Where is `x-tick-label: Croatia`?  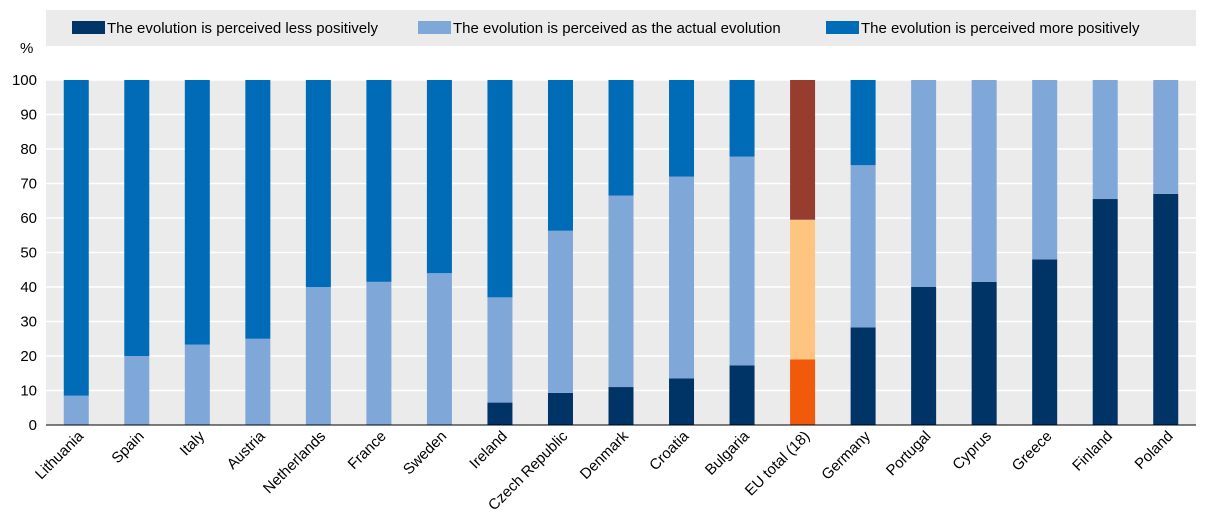
x-tick-label: Croatia is located at coordinates (669, 450).